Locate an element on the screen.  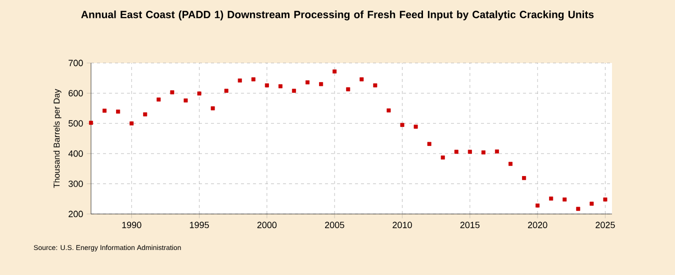
x-tick-label: 2025 is located at coordinates (605, 225).